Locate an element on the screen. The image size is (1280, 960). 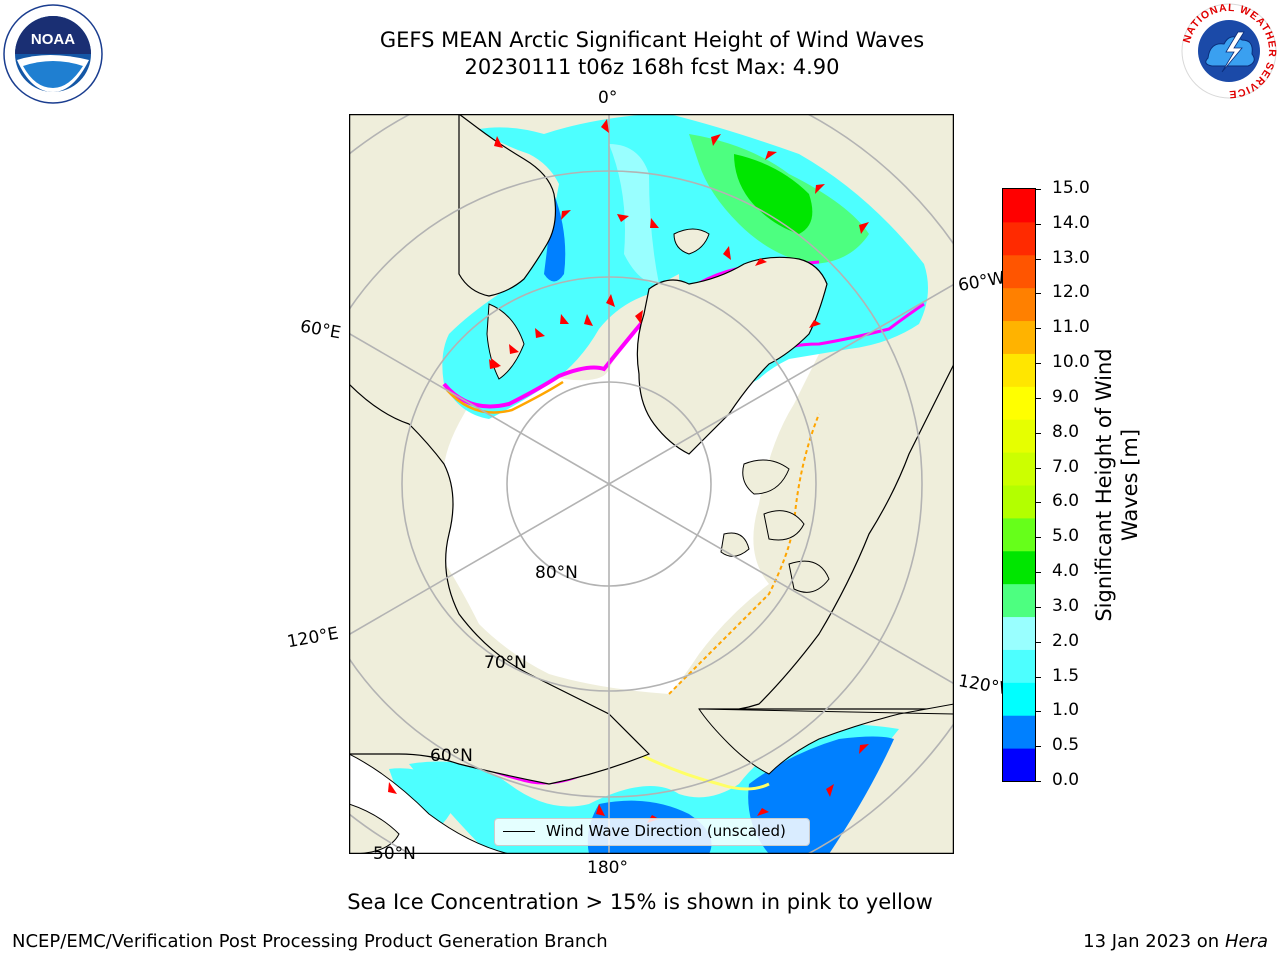
colorbar-svg is located at coordinates (1019, 485).